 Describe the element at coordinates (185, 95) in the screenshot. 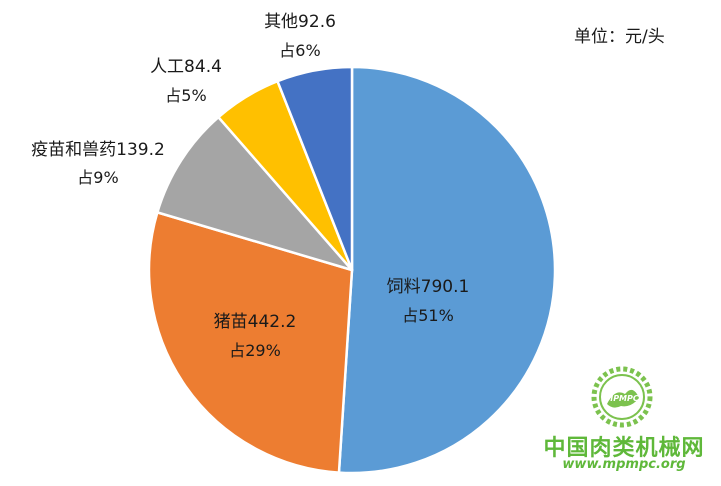

I see `slice-percent-4: 占5%` at that location.